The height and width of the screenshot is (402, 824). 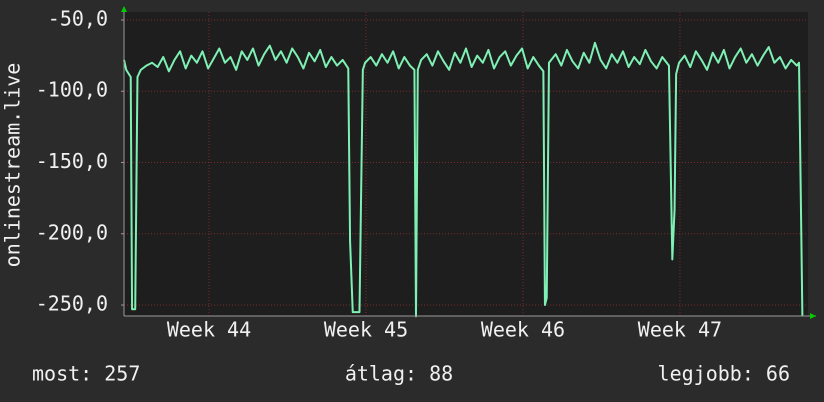 What do you see at coordinates (86, 374) in the screenshot?
I see `footer-stat: most: 257` at bounding box center [86, 374].